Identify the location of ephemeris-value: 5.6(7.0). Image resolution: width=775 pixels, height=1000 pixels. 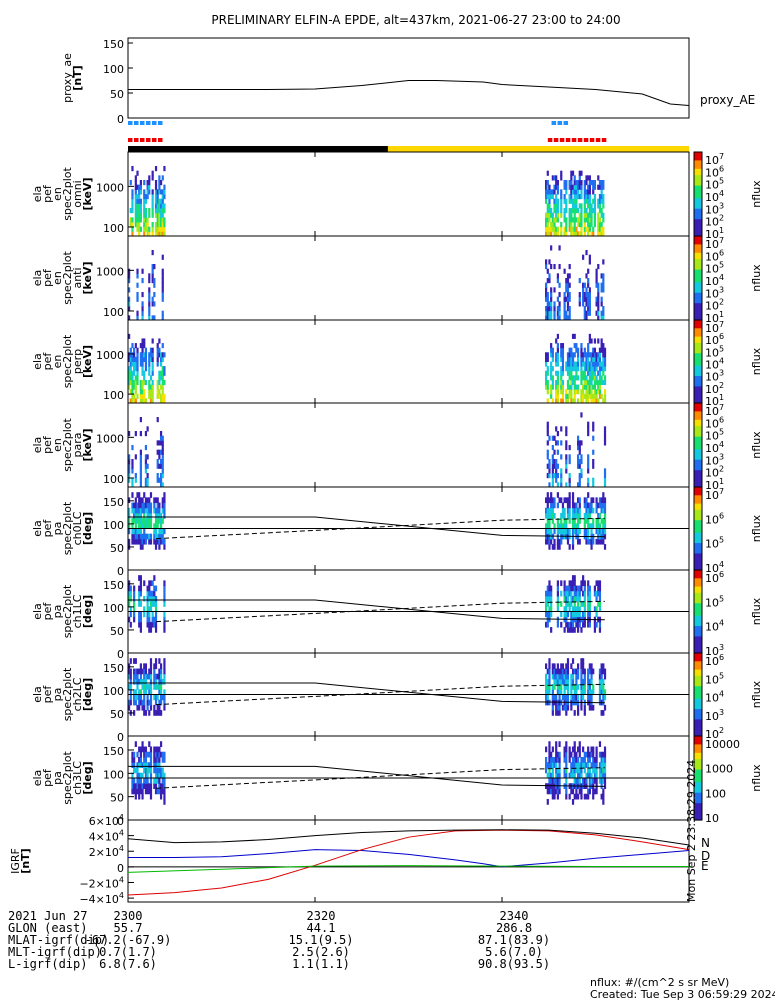
(514, 952).